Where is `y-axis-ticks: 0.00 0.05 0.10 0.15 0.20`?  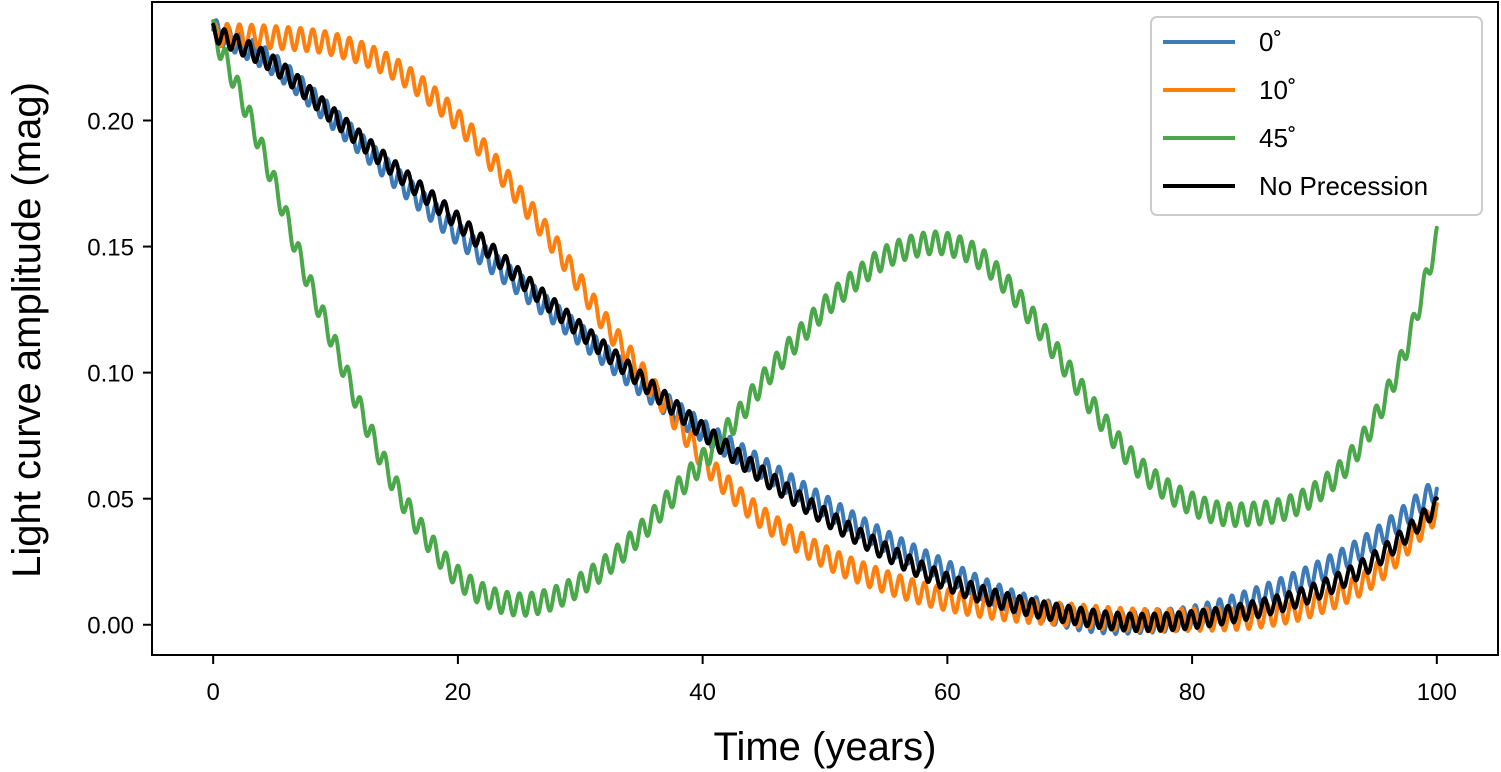 y-axis-ticks: 0.00 0.05 0.10 0.15 0.20 is located at coordinates (119, 374).